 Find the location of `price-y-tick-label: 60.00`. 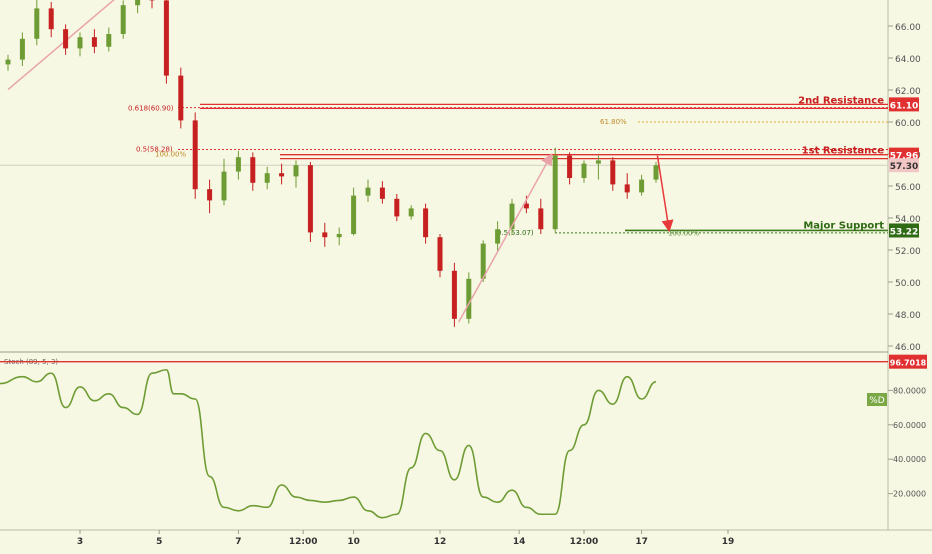

price-y-tick-label: 60.00 is located at coordinates (908, 124).